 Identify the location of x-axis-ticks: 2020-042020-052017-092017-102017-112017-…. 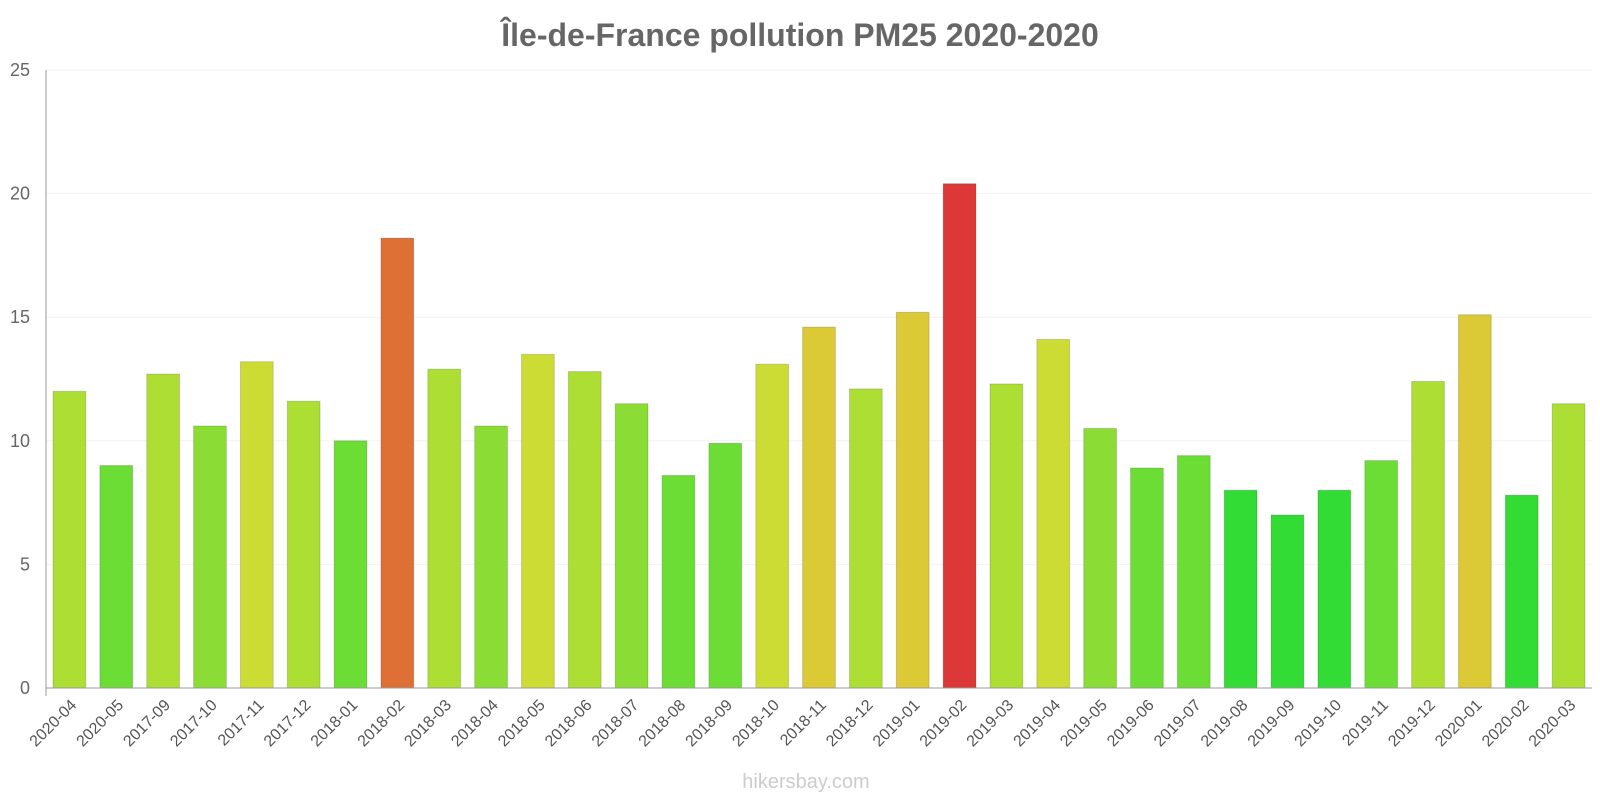
(803, 724).